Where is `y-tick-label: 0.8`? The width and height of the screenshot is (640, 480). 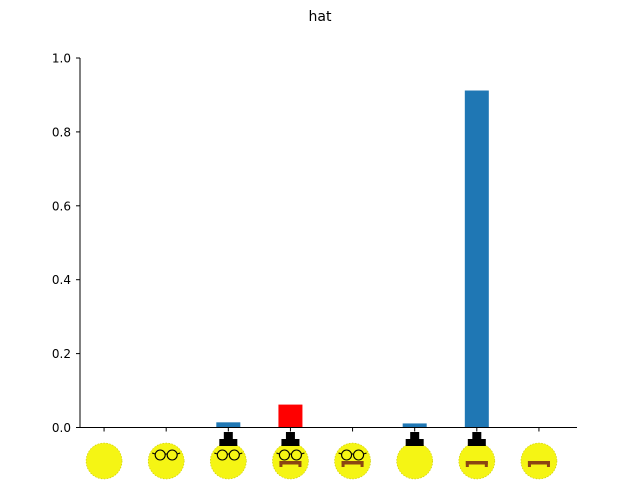 y-tick-label: 0.8 is located at coordinates (61, 132).